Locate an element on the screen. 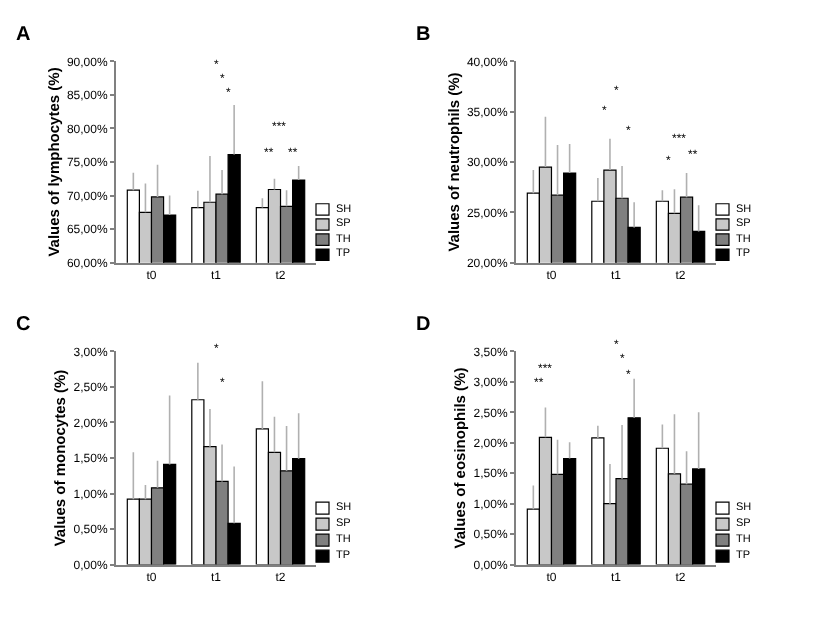 The image size is (816, 622). chart-title: C is located at coordinates (23, 325).